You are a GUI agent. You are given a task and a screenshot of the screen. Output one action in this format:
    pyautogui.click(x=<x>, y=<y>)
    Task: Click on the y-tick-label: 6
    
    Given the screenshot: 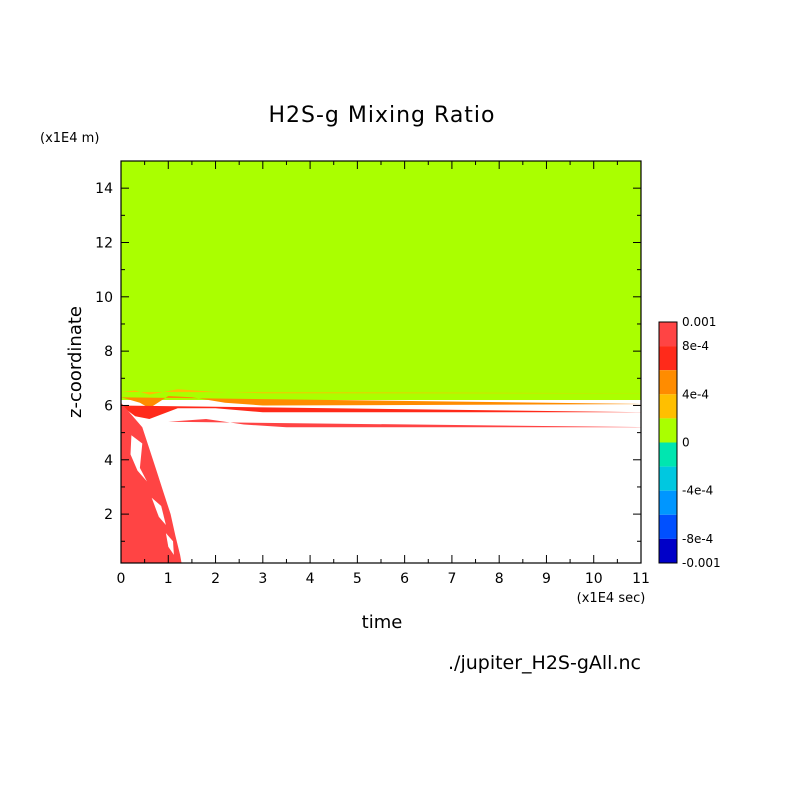 What is the action you would take?
    pyautogui.click(x=108, y=406)
    